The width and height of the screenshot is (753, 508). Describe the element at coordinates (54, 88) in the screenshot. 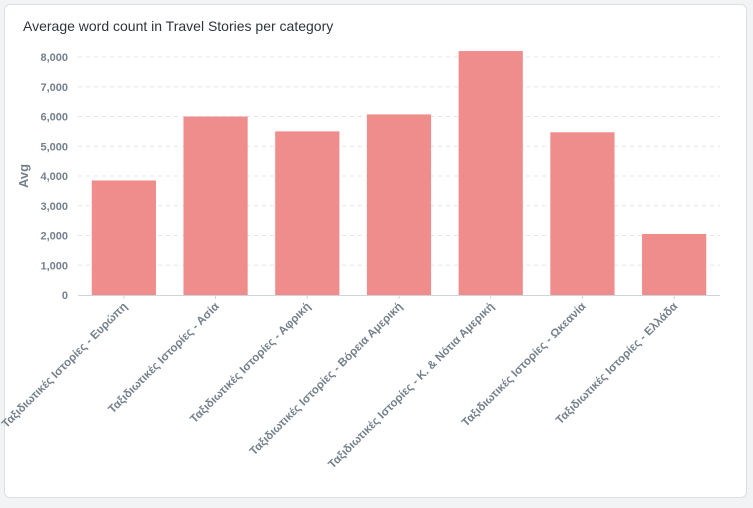

I see `y-tick-label: 7,000` at that location.